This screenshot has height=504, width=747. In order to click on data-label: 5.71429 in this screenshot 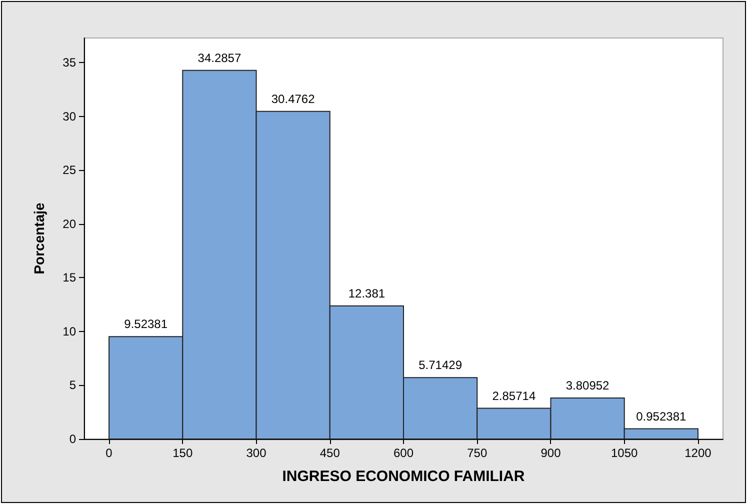, I will do `click(440, 365)`.